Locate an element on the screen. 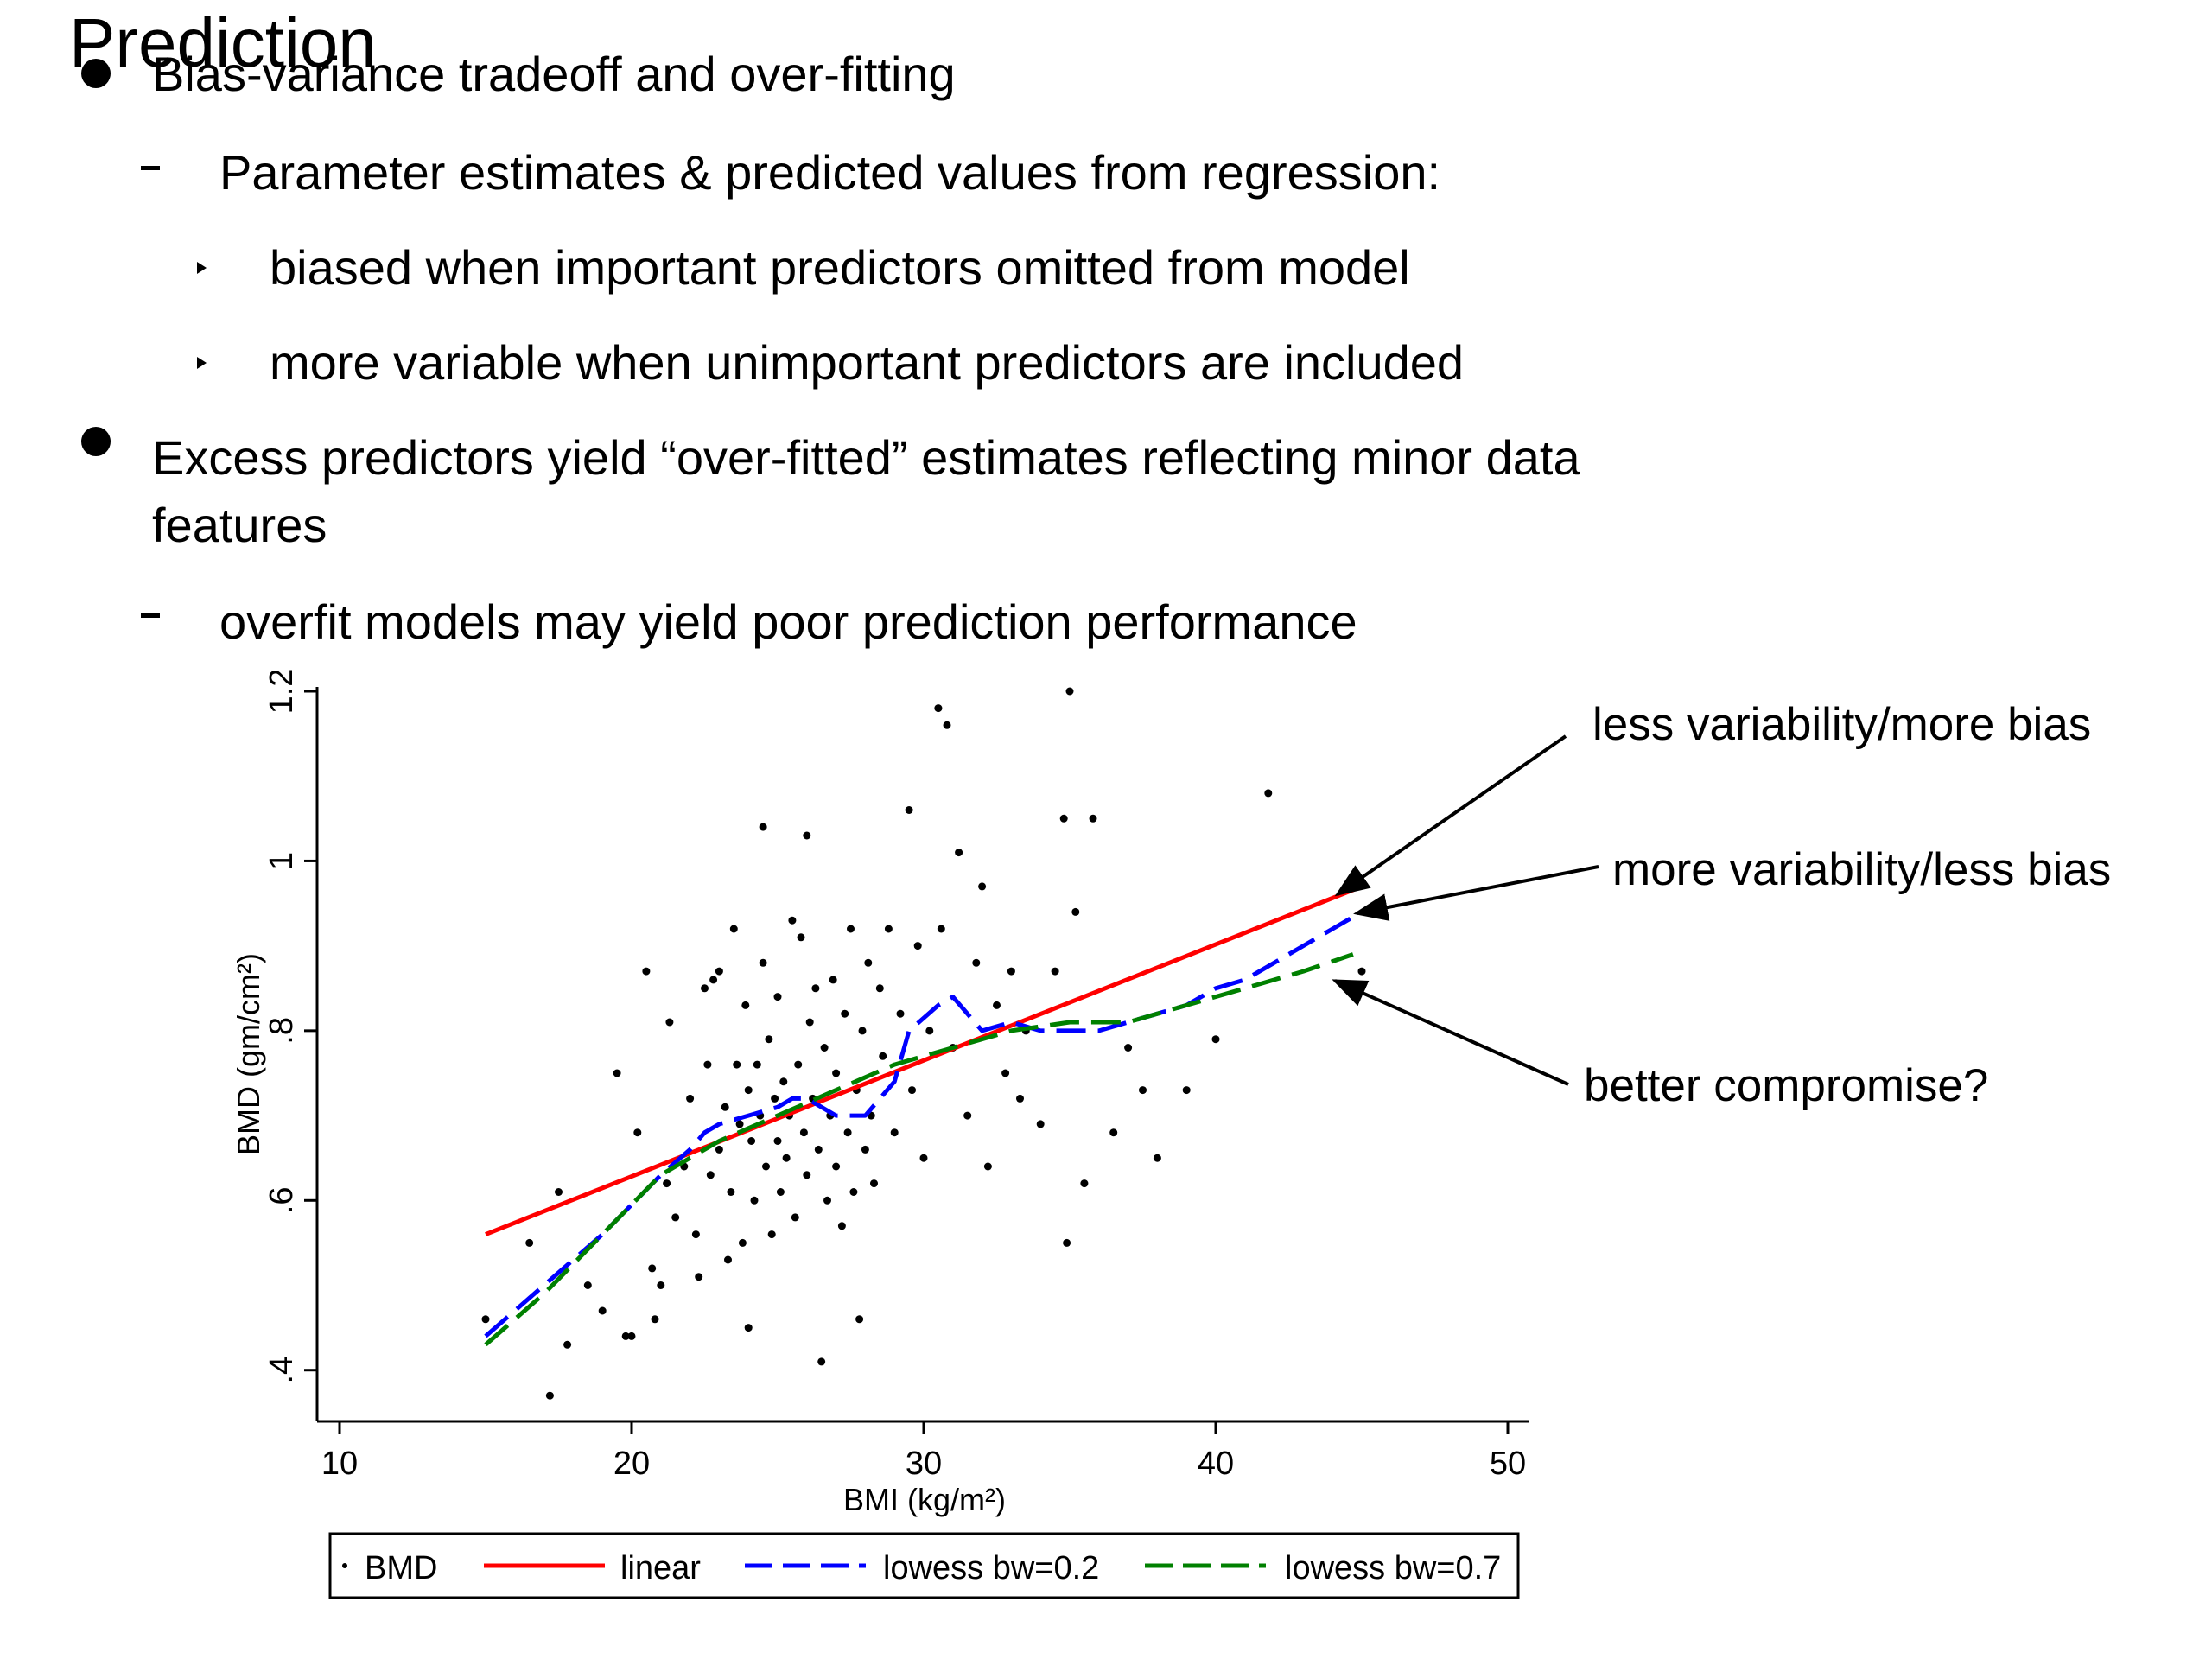  series-line-linear is located at coordinates (924, 1060).